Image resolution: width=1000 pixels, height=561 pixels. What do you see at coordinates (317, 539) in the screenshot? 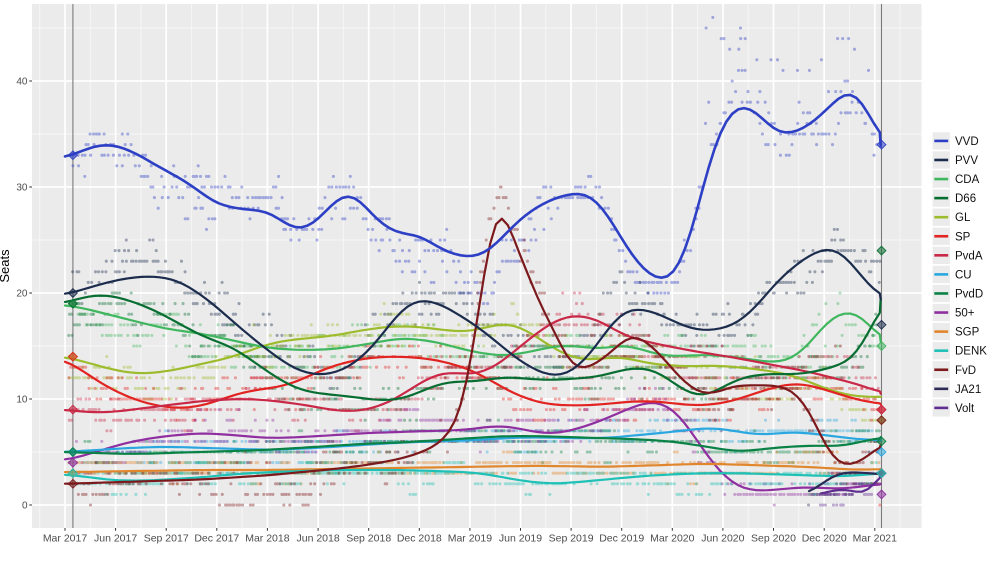
I see `svg-text: Jun 2018` at bounding box center [317, 539].